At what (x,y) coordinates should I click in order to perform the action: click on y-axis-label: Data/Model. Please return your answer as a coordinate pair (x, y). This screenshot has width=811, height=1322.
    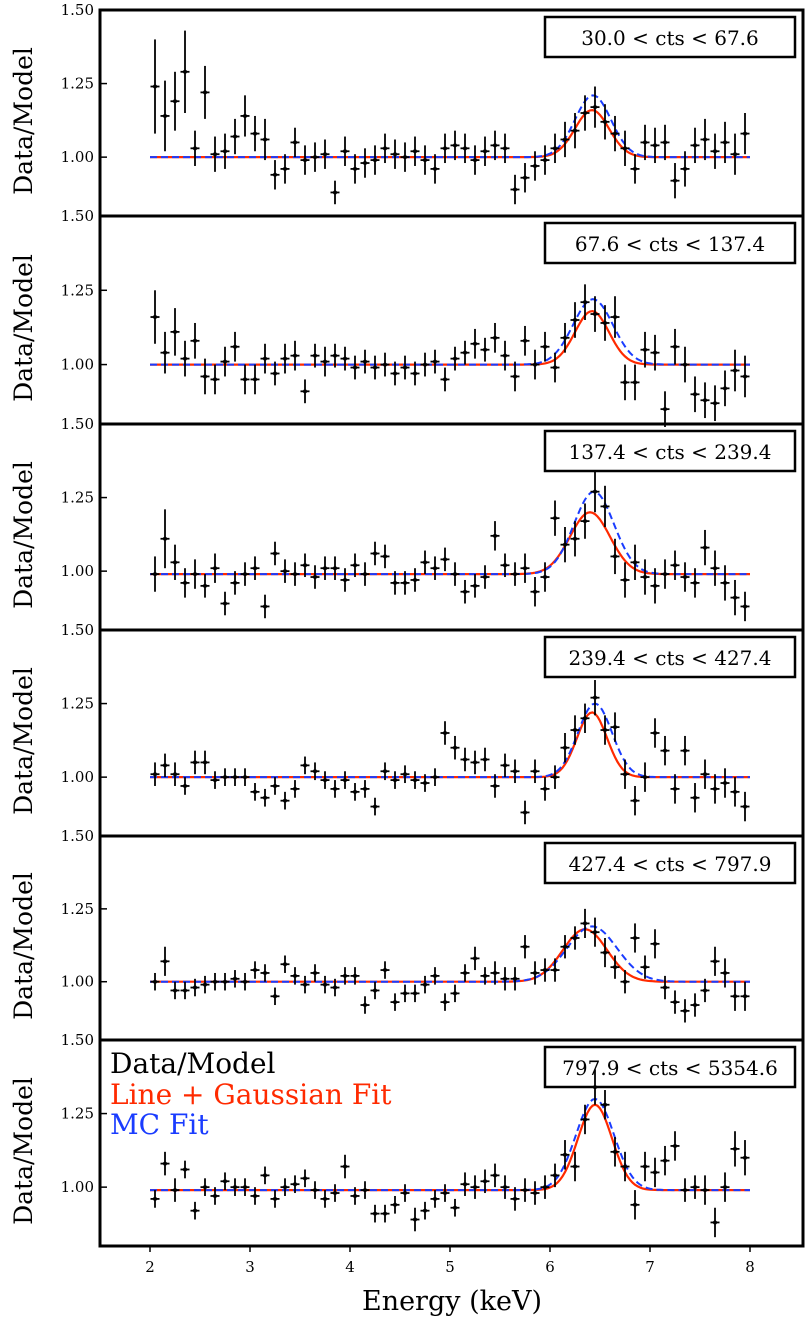
    Looking at the image, I should click on (23, 1151).